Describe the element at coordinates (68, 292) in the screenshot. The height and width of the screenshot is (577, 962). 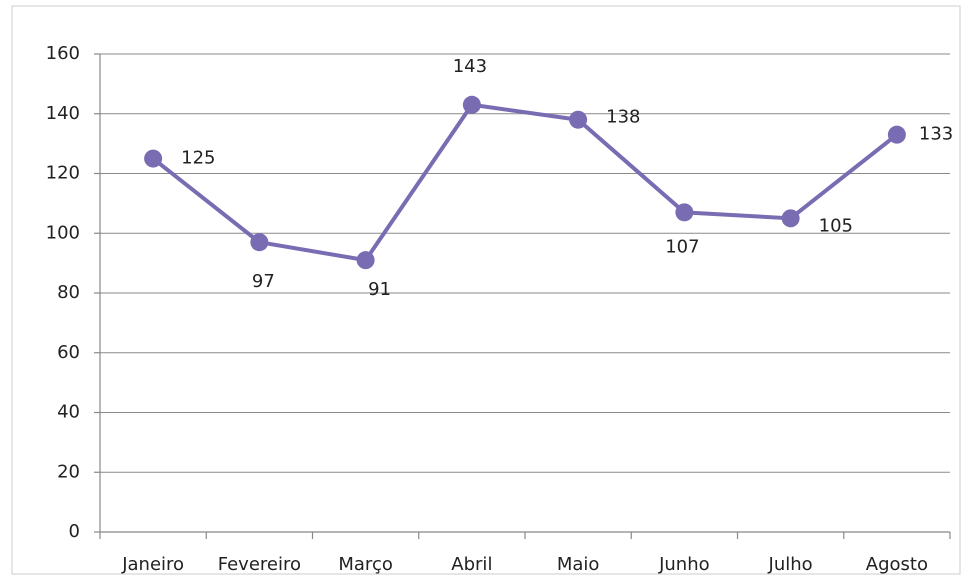
I see `y-tick-label: 80` at that location.